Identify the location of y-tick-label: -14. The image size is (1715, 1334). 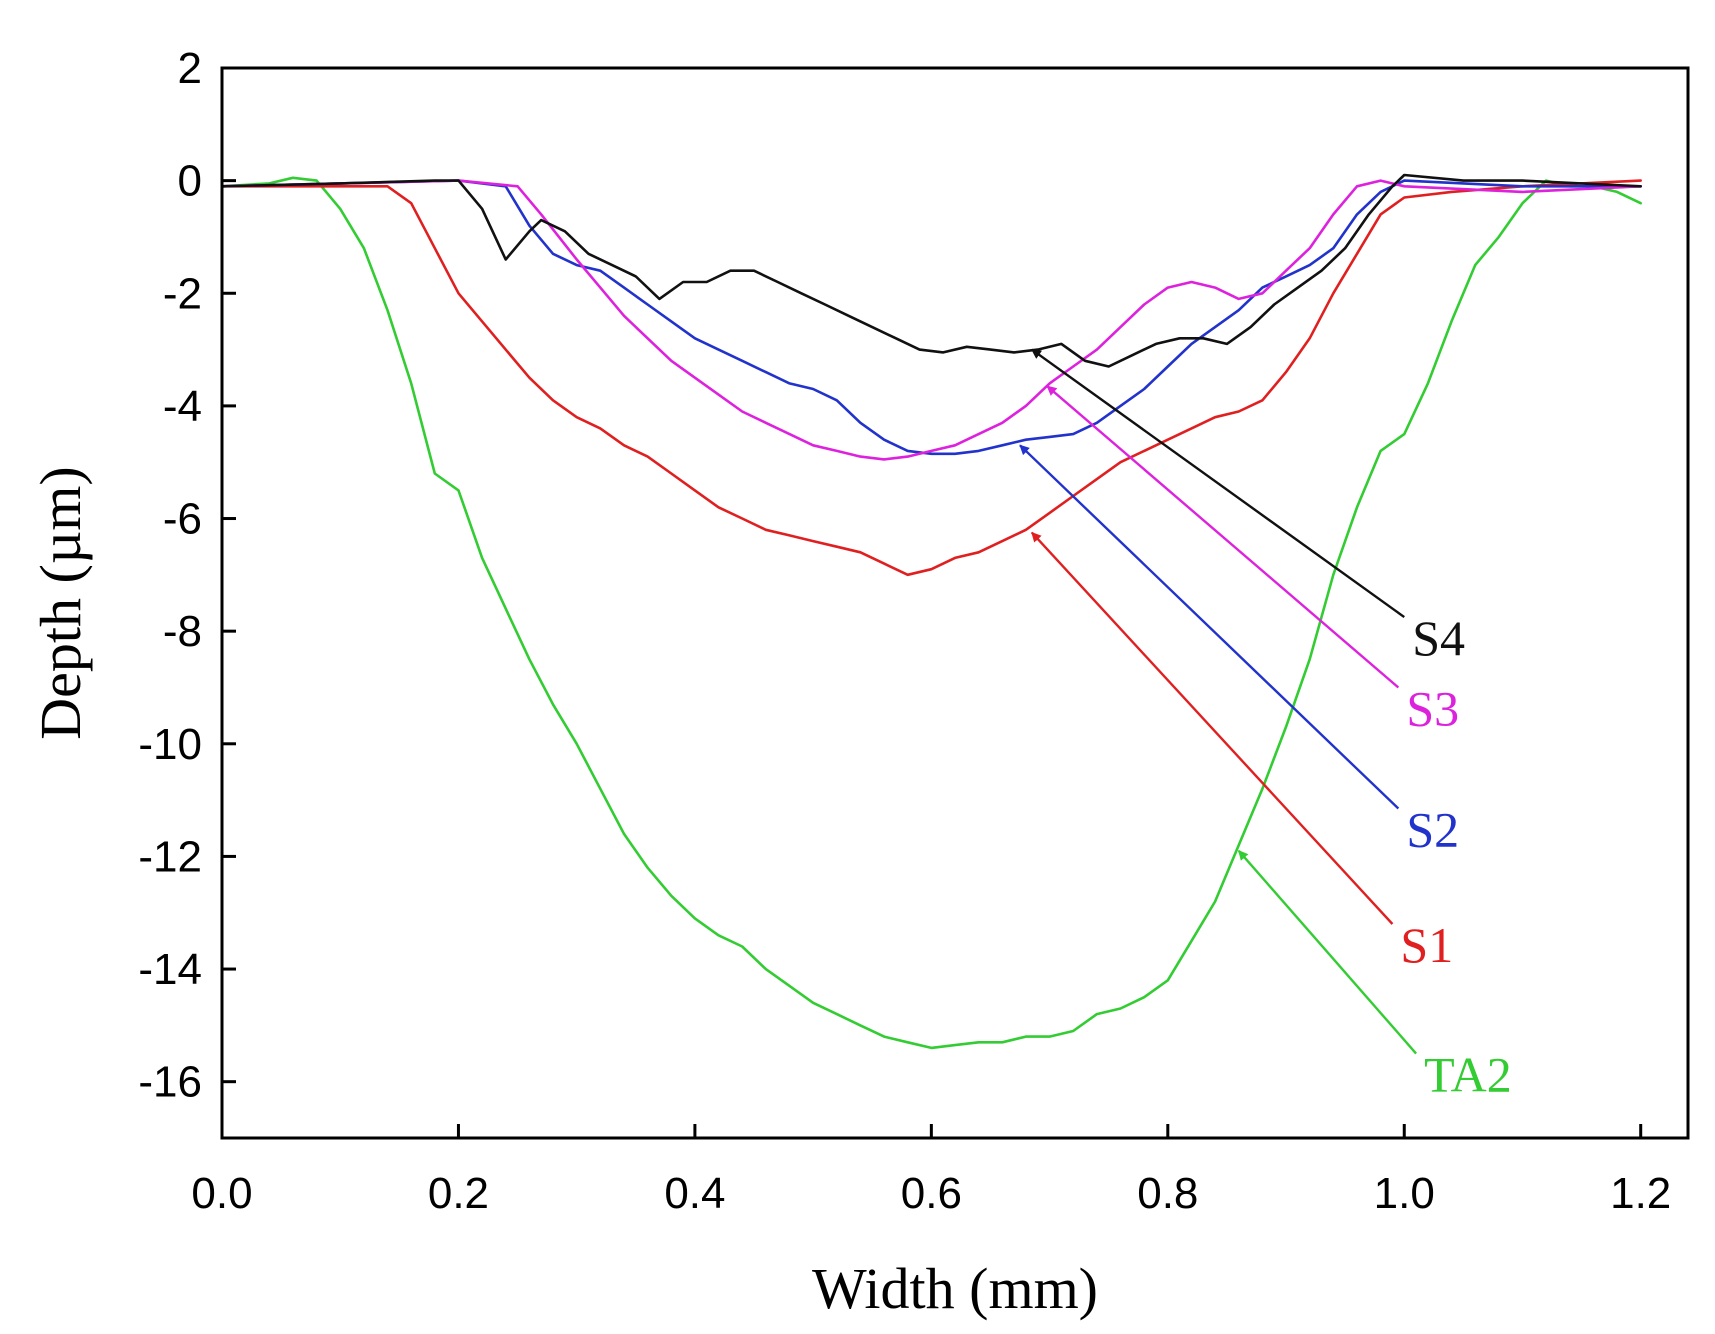
(170, 969).